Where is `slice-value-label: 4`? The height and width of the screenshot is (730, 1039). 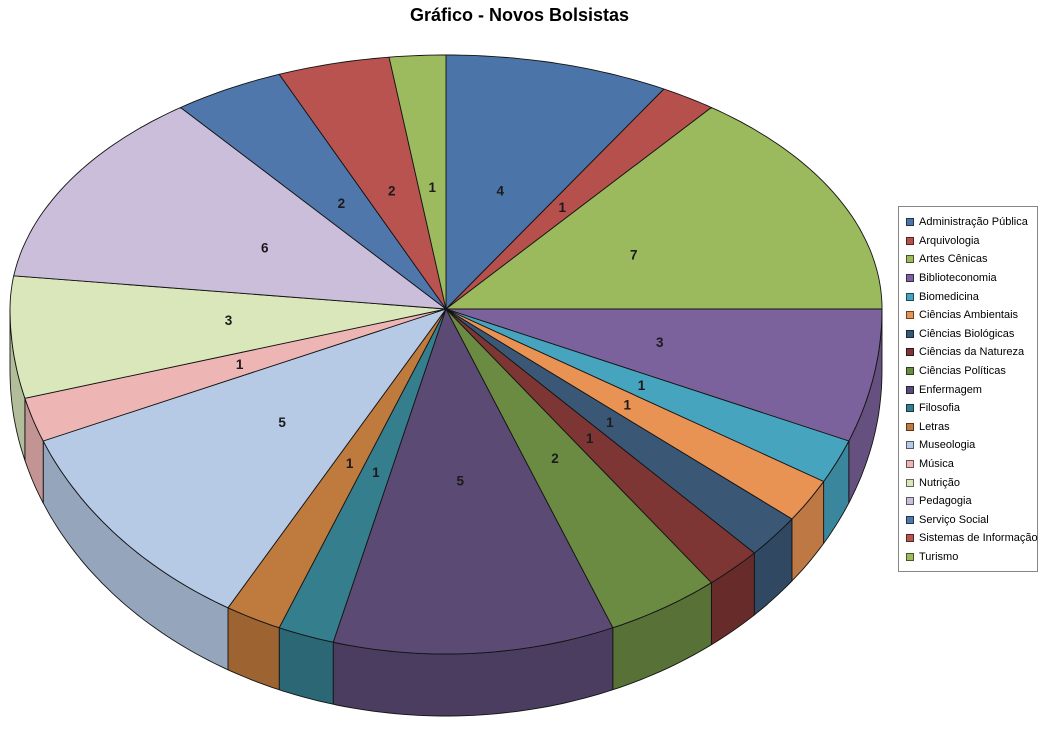 slice-value-label: 4 is located at coordinates (500, 191).